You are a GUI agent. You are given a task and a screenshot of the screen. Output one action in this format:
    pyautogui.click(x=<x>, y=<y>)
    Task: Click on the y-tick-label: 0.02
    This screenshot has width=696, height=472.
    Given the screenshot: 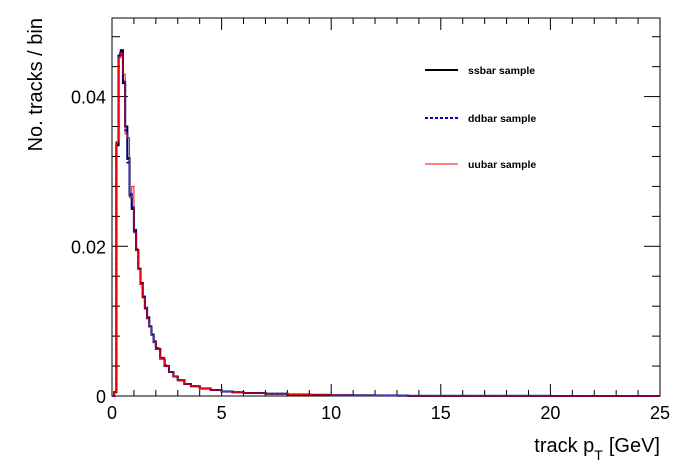 What is the action you would take?
    pyautogui.click(x=88, y=247)
    